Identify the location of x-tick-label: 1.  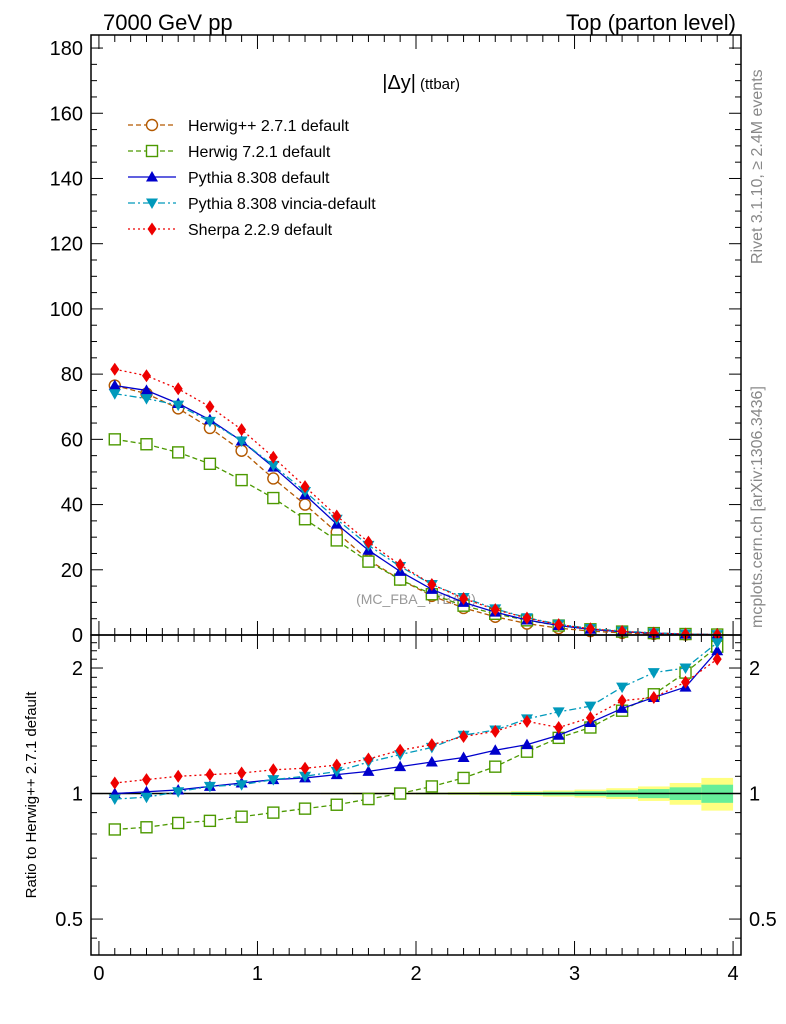
(257, 974).